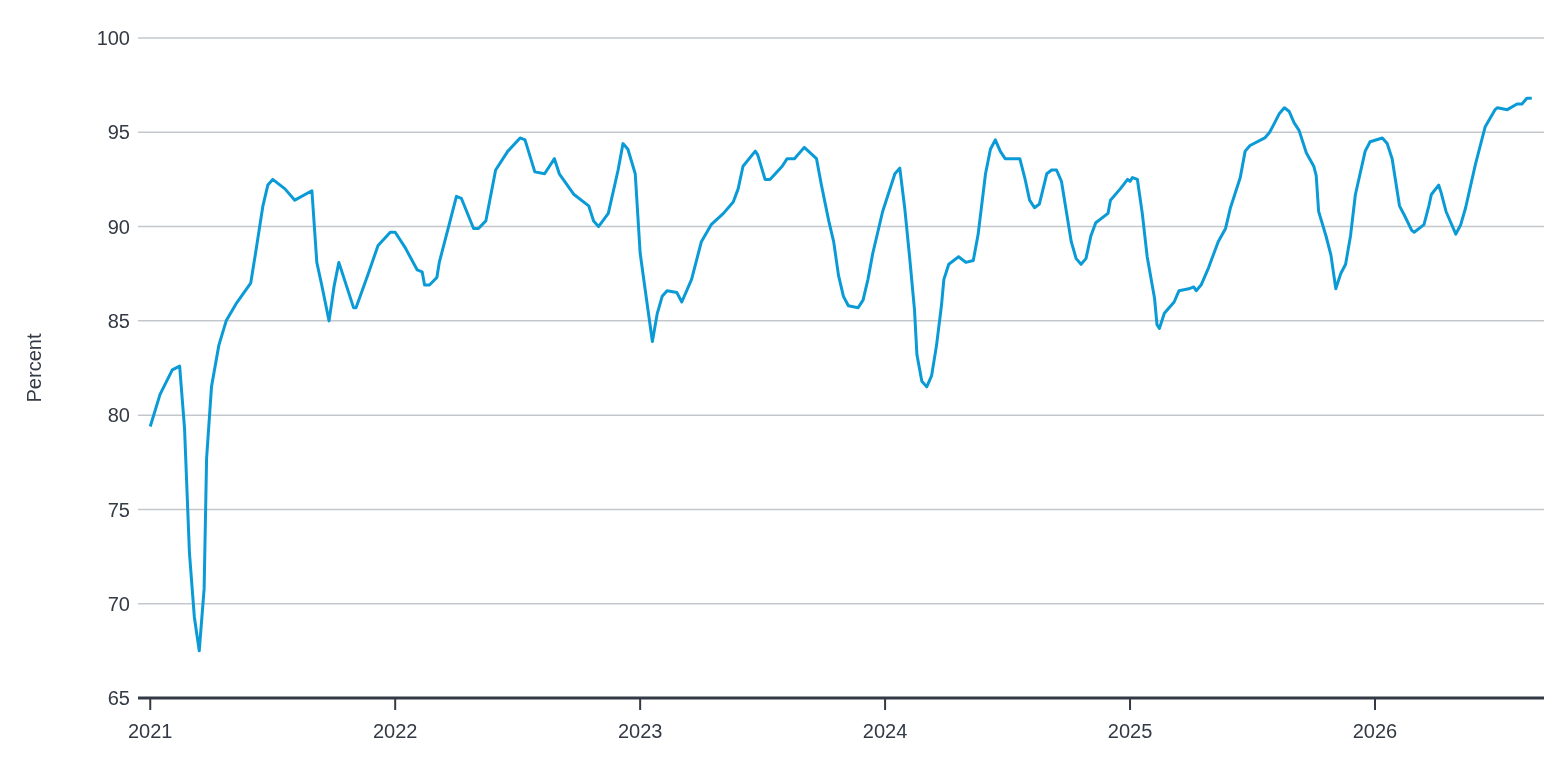 The width and height of the screenshot is (1560, 780). I want to click on y-axis-title: Percent, so click(34, 368).